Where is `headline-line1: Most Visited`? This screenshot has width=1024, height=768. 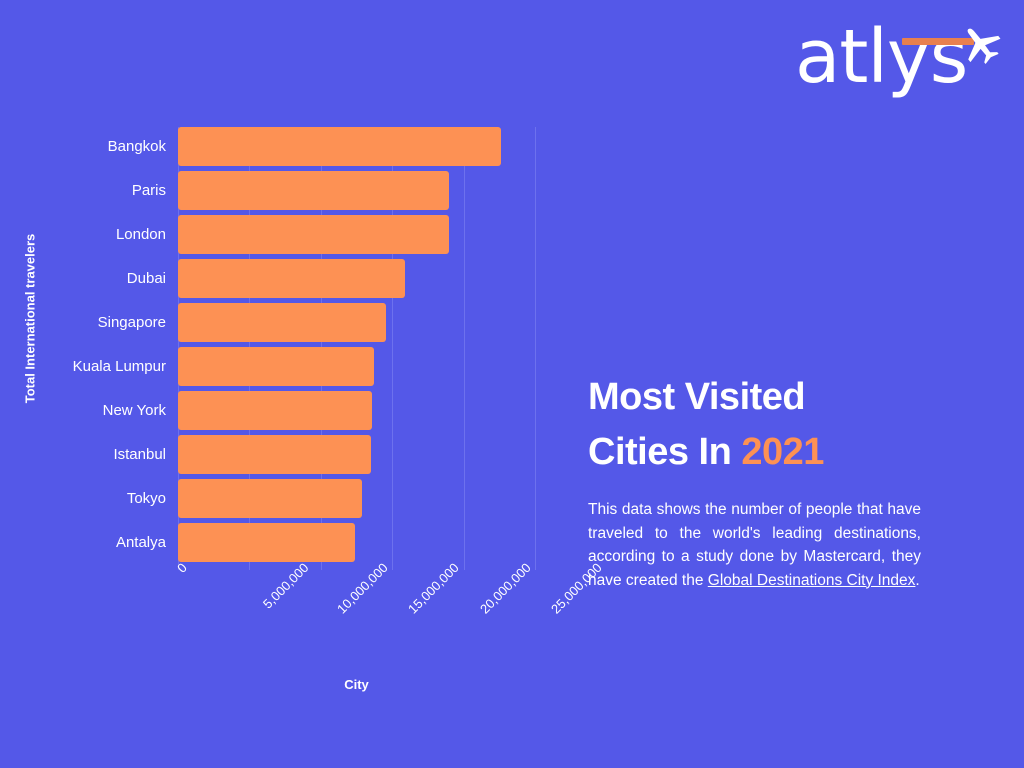 headline-line1: Most Visited is located at coordinates (697, 397).